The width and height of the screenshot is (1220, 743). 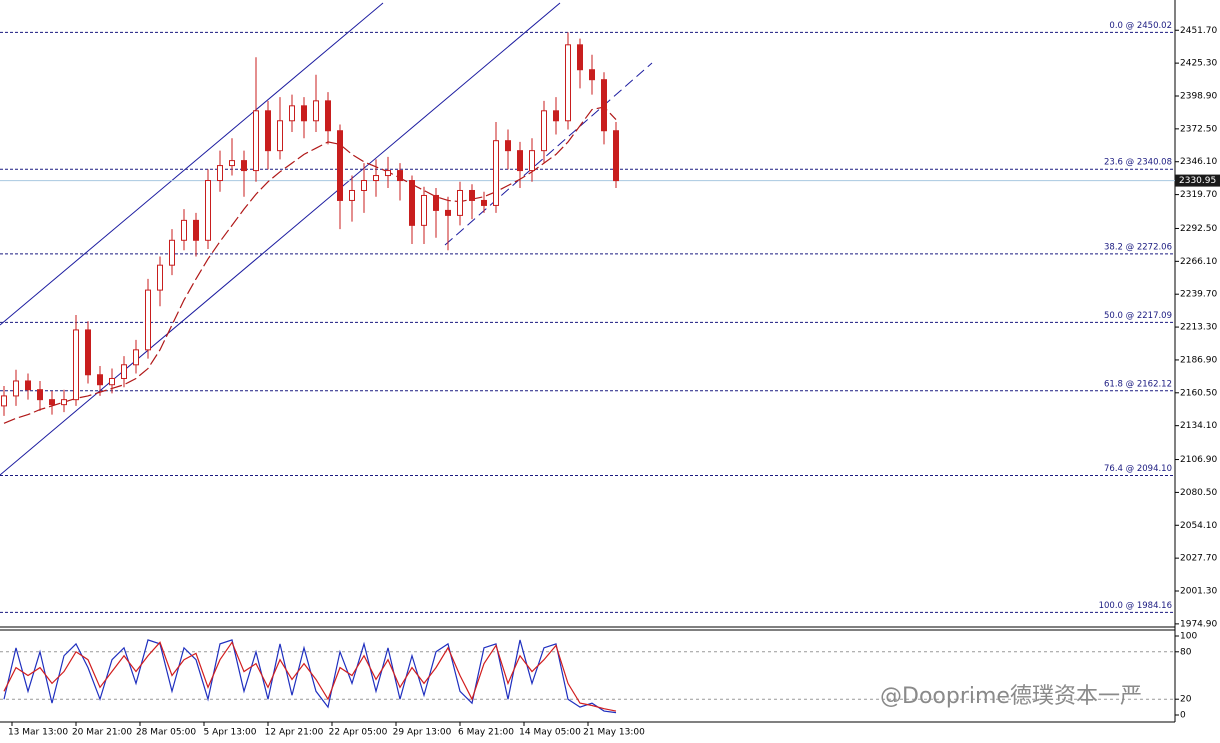 I want to click on stoch-tick-label: 100, so click(x=1188, y=637).